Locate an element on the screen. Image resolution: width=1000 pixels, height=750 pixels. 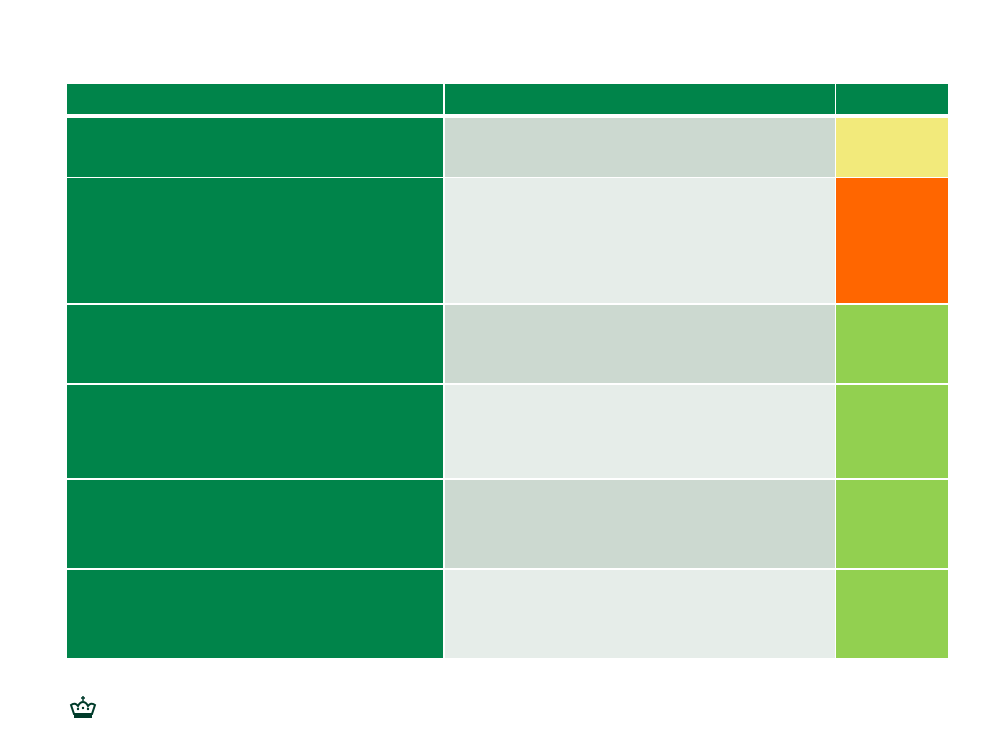
crown-logo is located at coordinates (83, 707).